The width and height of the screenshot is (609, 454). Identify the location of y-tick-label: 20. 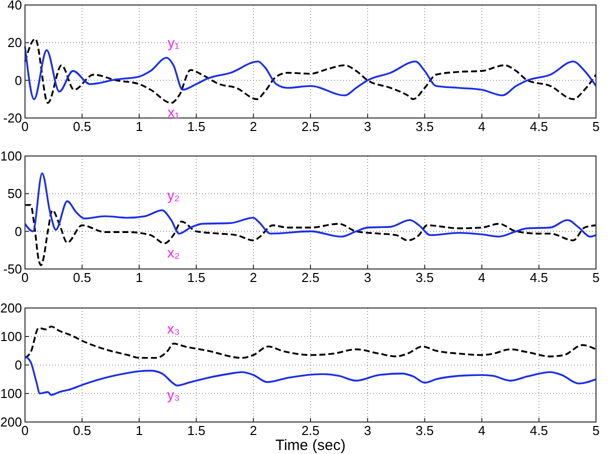
(15, 42).